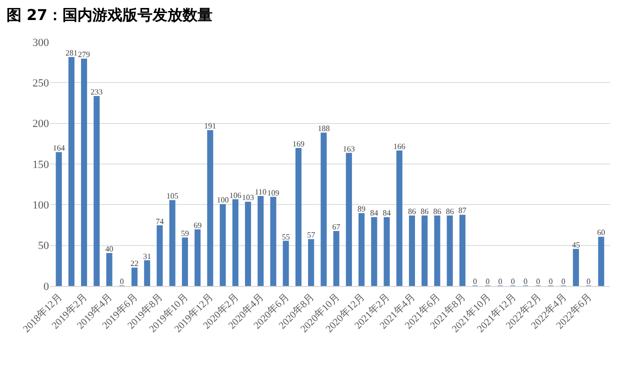 The image size is (640, 378). What do you see at coordinates (47, 286) in the screenshot?
I see `y-tick-label: 0` at bounding box center [47, 286].